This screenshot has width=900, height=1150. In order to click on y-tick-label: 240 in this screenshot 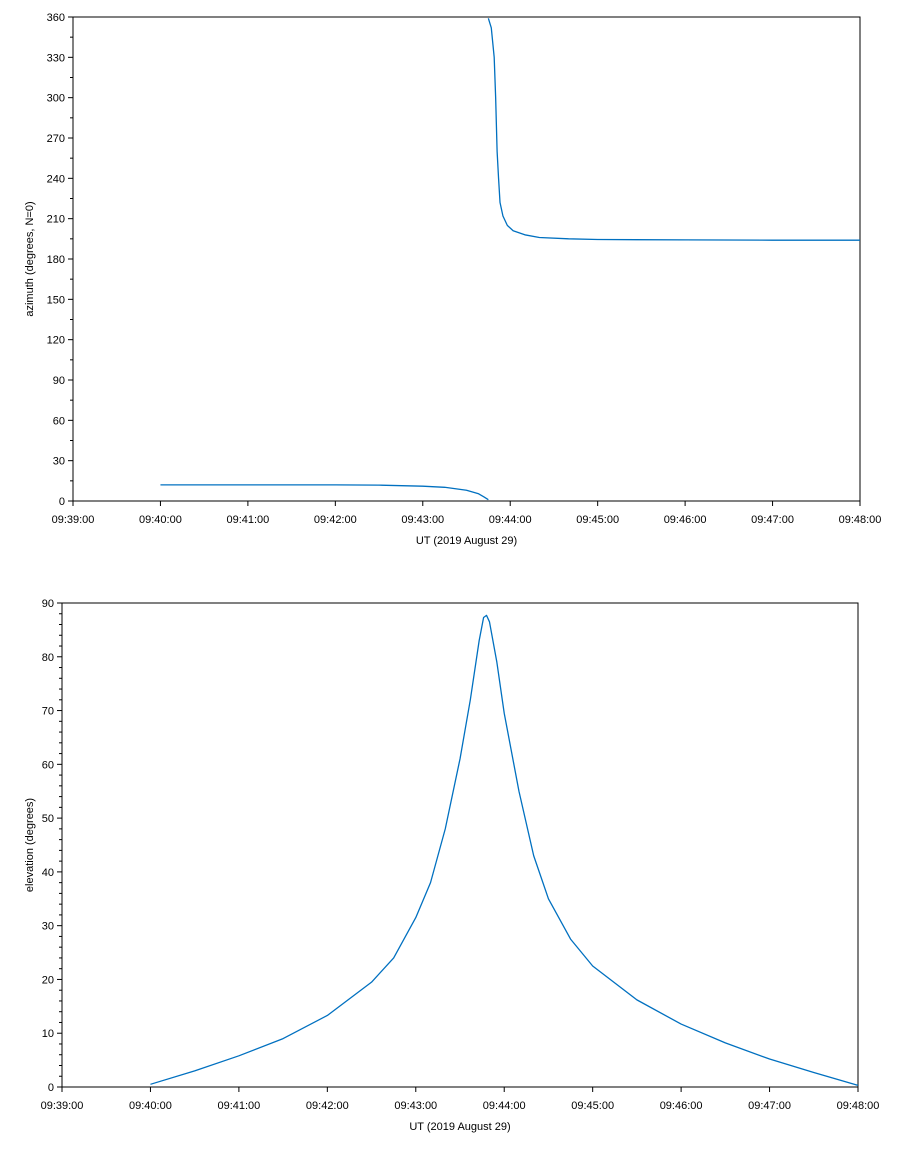, I will do `click(56, 179)`.